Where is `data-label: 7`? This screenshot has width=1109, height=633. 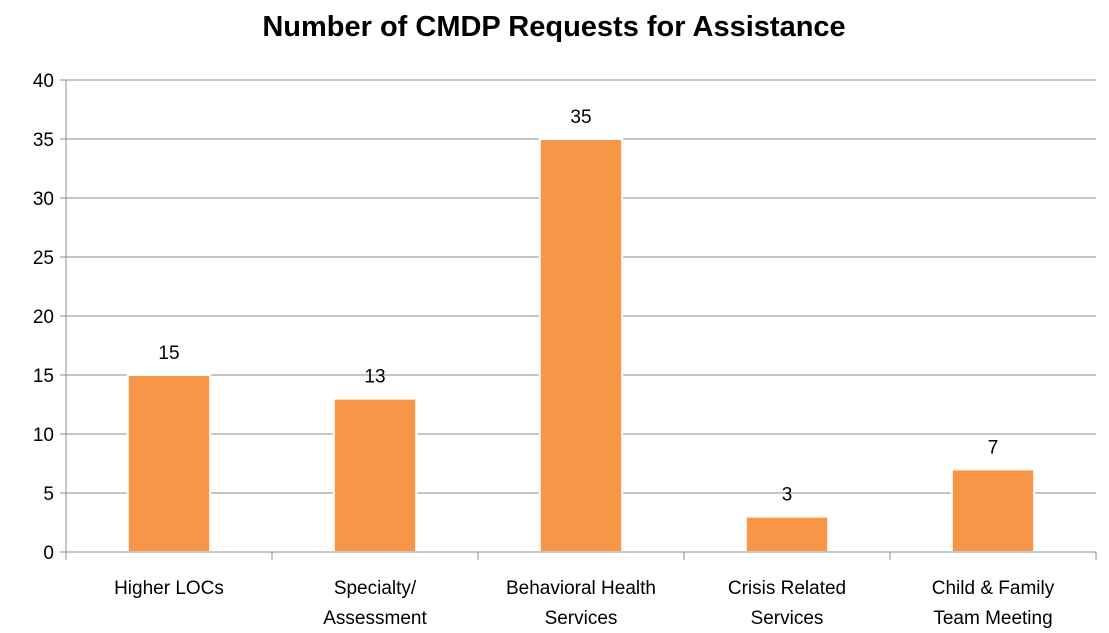 data-label: 7 is located at coordinates (993, 447).